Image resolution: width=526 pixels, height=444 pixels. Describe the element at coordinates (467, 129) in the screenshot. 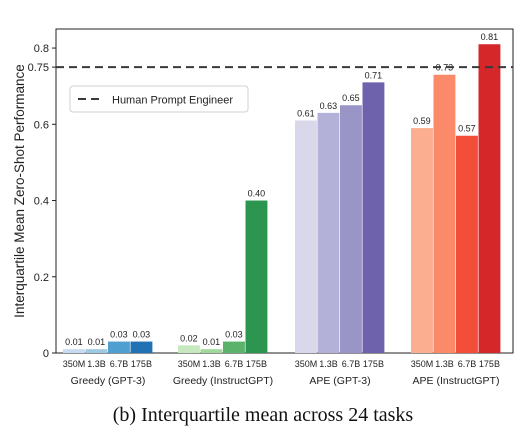

I see `bar-value-label: 0.57` at that location.